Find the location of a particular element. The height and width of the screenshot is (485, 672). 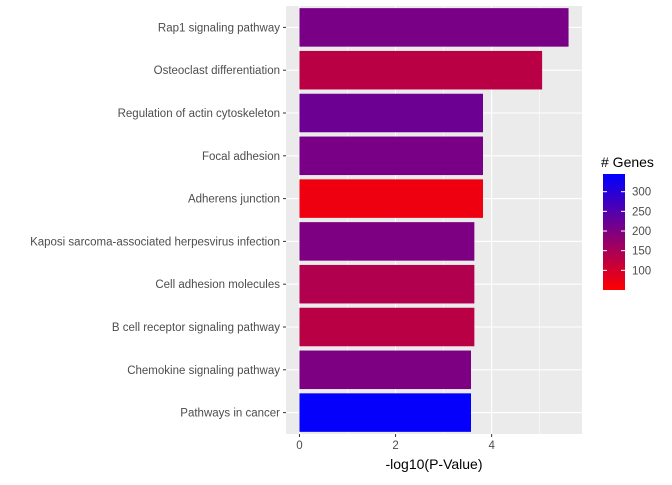

legend-colorbar is located at coordinates (614, 232).